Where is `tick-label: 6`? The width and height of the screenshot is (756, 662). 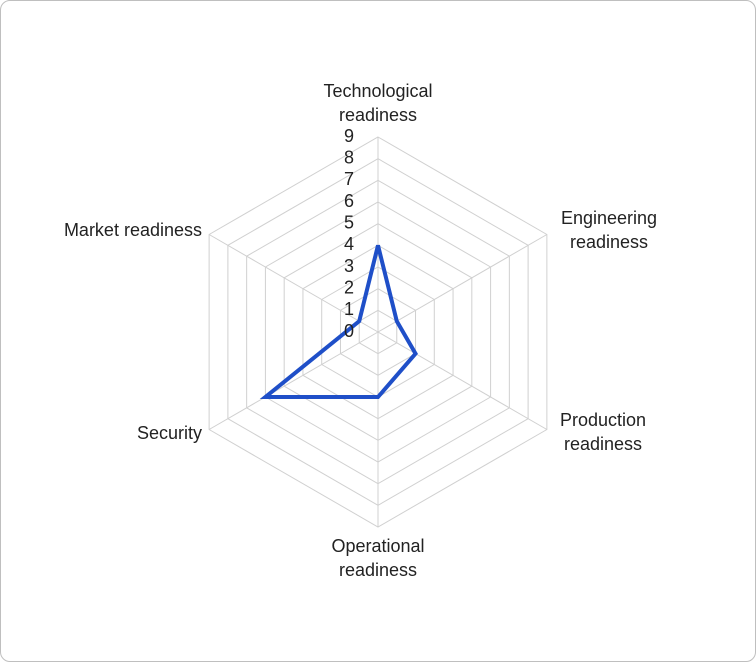
tick-label: 6 is located at coordinates (349, 201).